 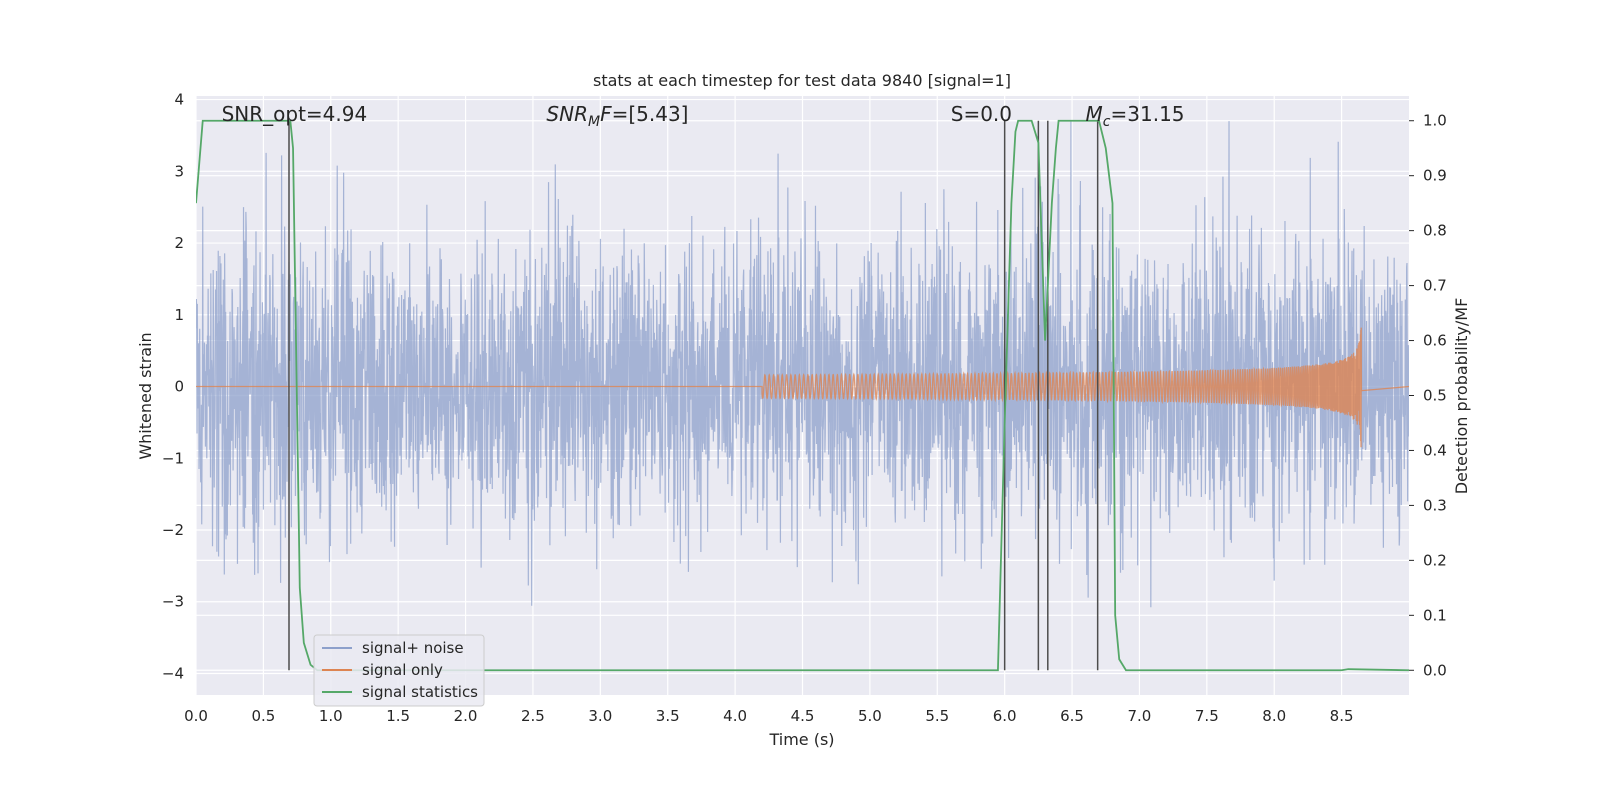 What do you see at coordinates (263, 716) in the screenshot?
I see `x-tick-label: 0.5` at bounding box center [263, 716].